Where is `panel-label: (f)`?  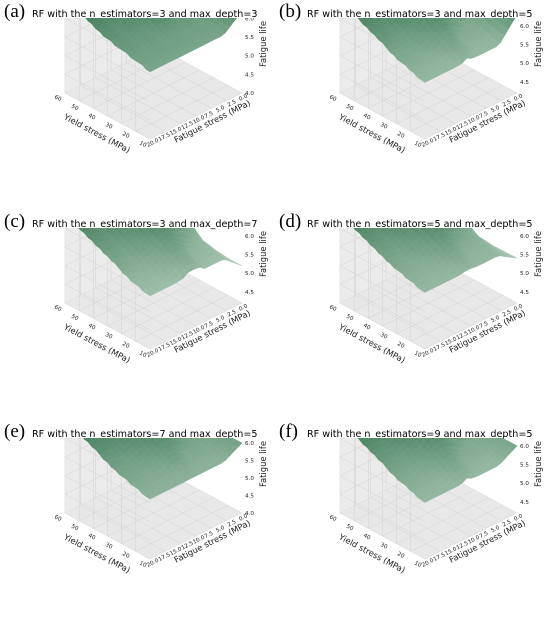
panel-label: (f) is located at coordinates (288, 431).